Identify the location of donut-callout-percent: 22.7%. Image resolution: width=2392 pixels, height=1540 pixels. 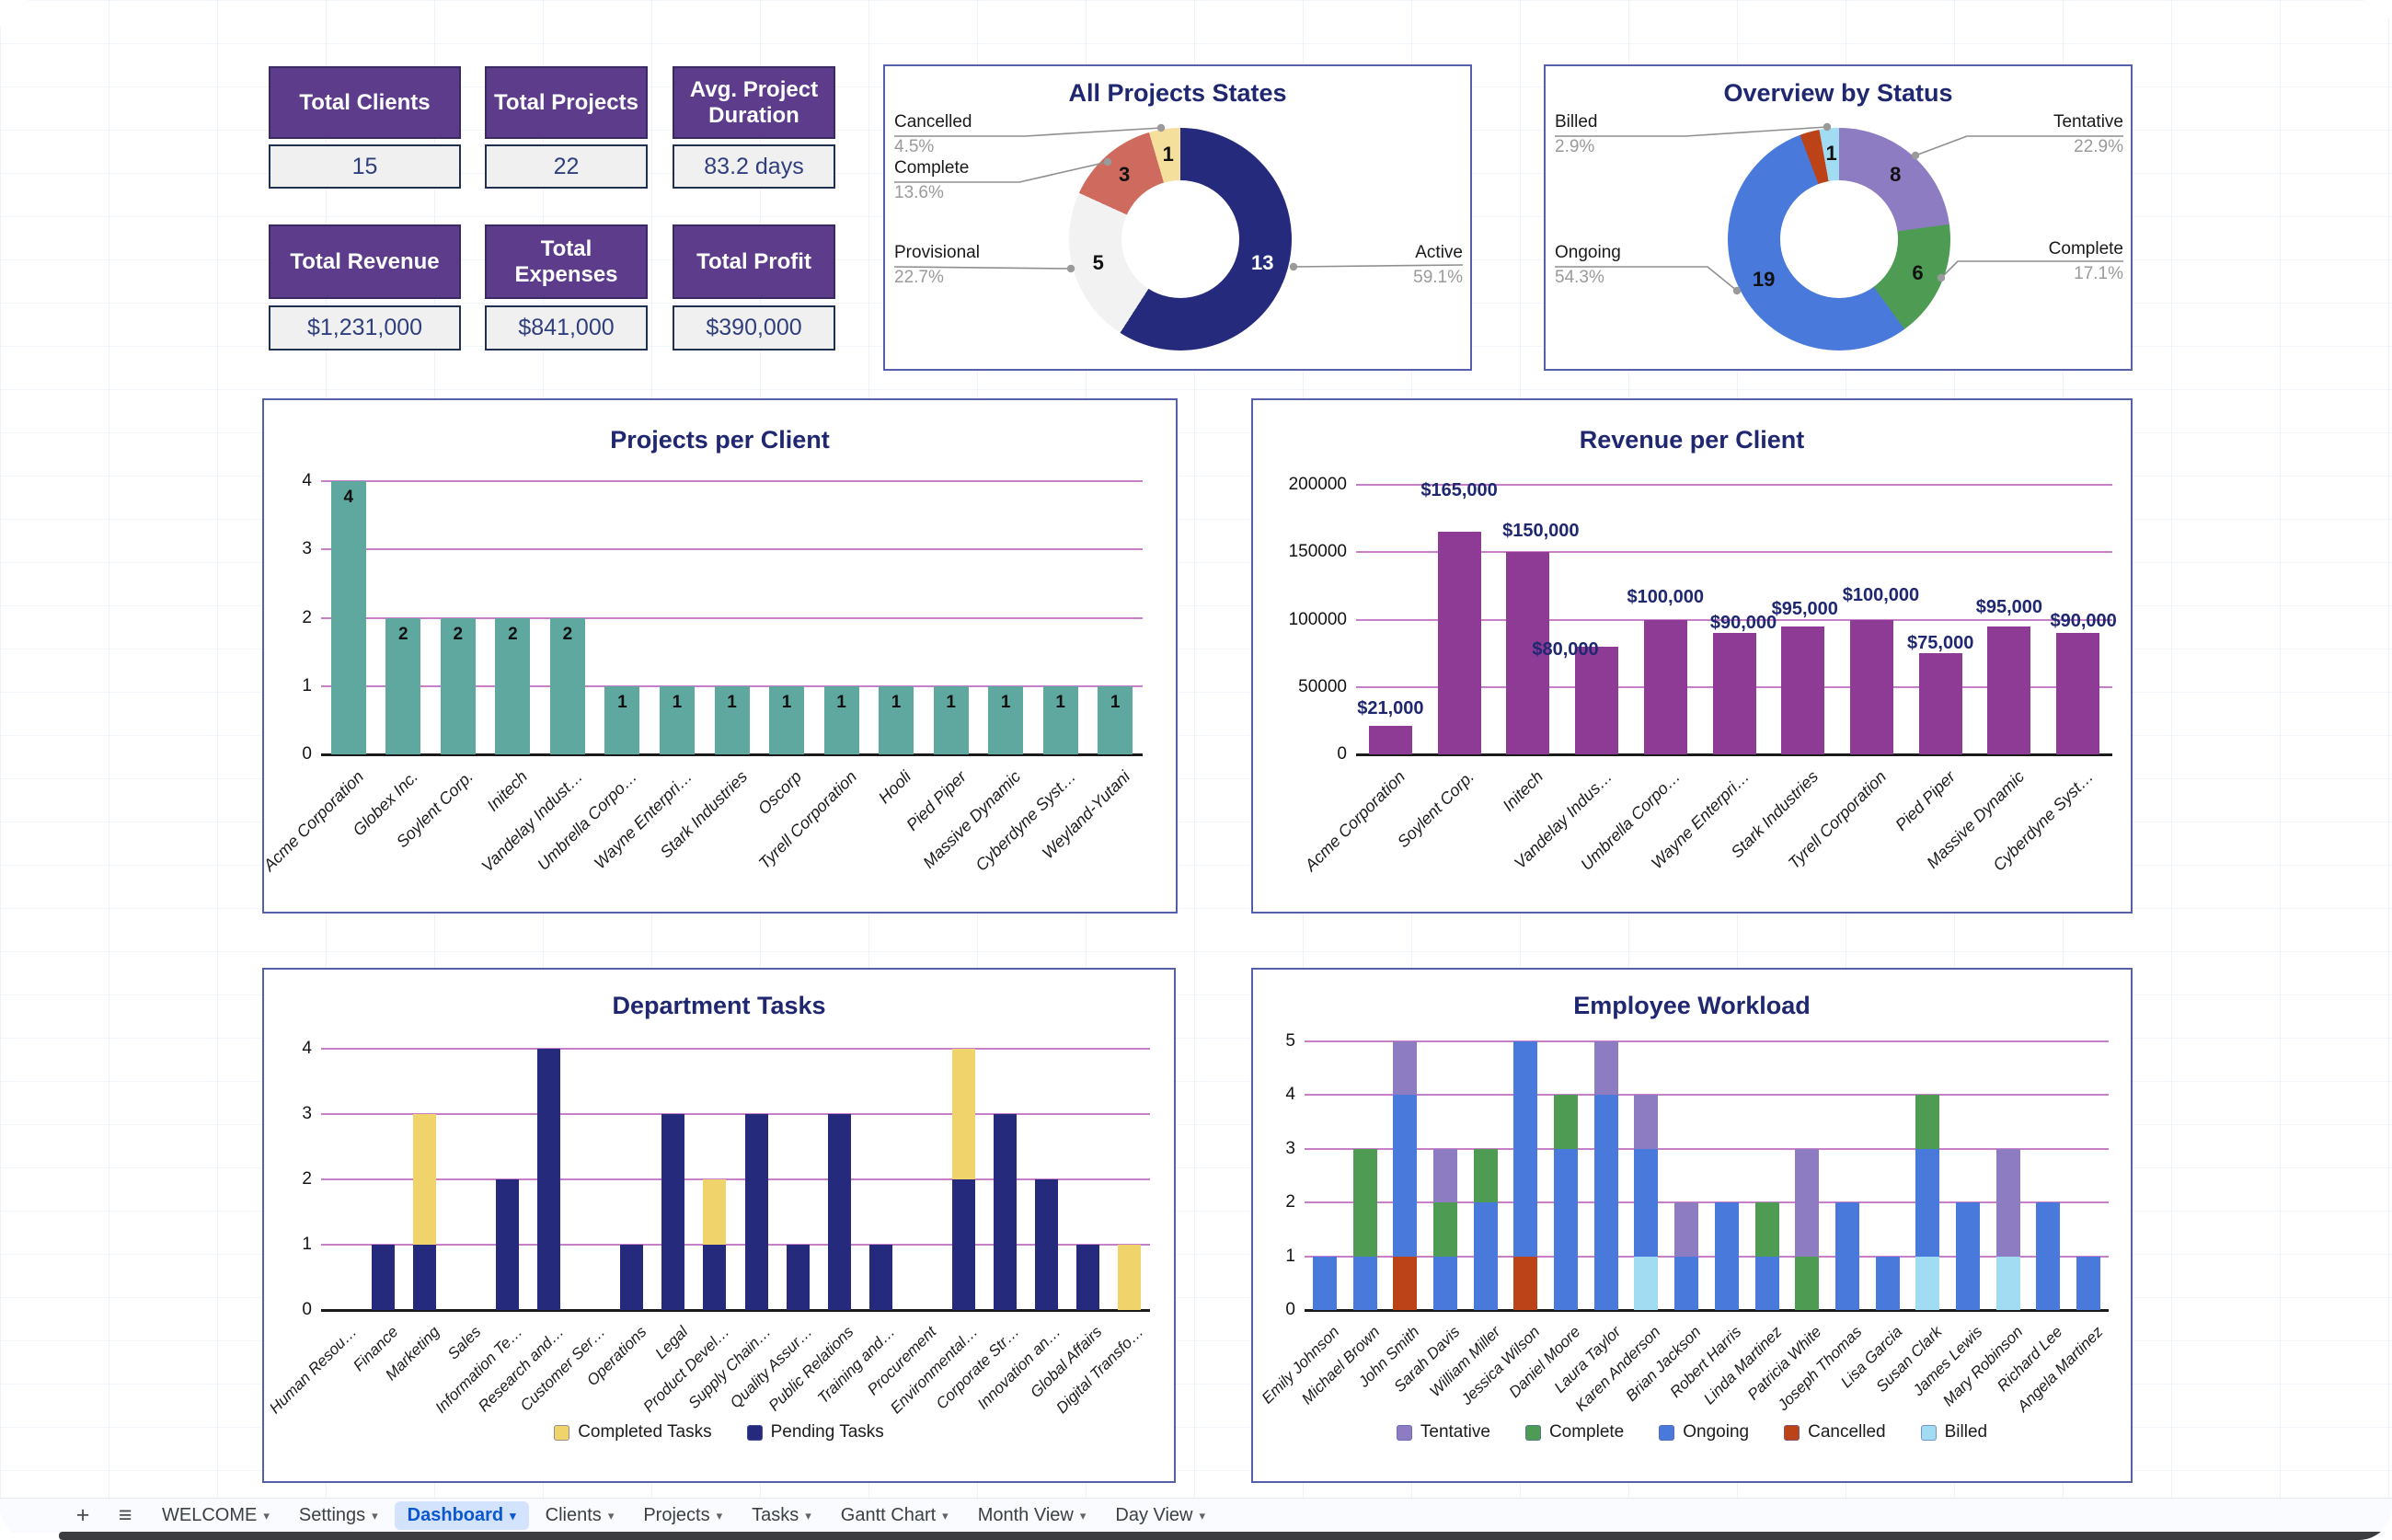
(919, 277).